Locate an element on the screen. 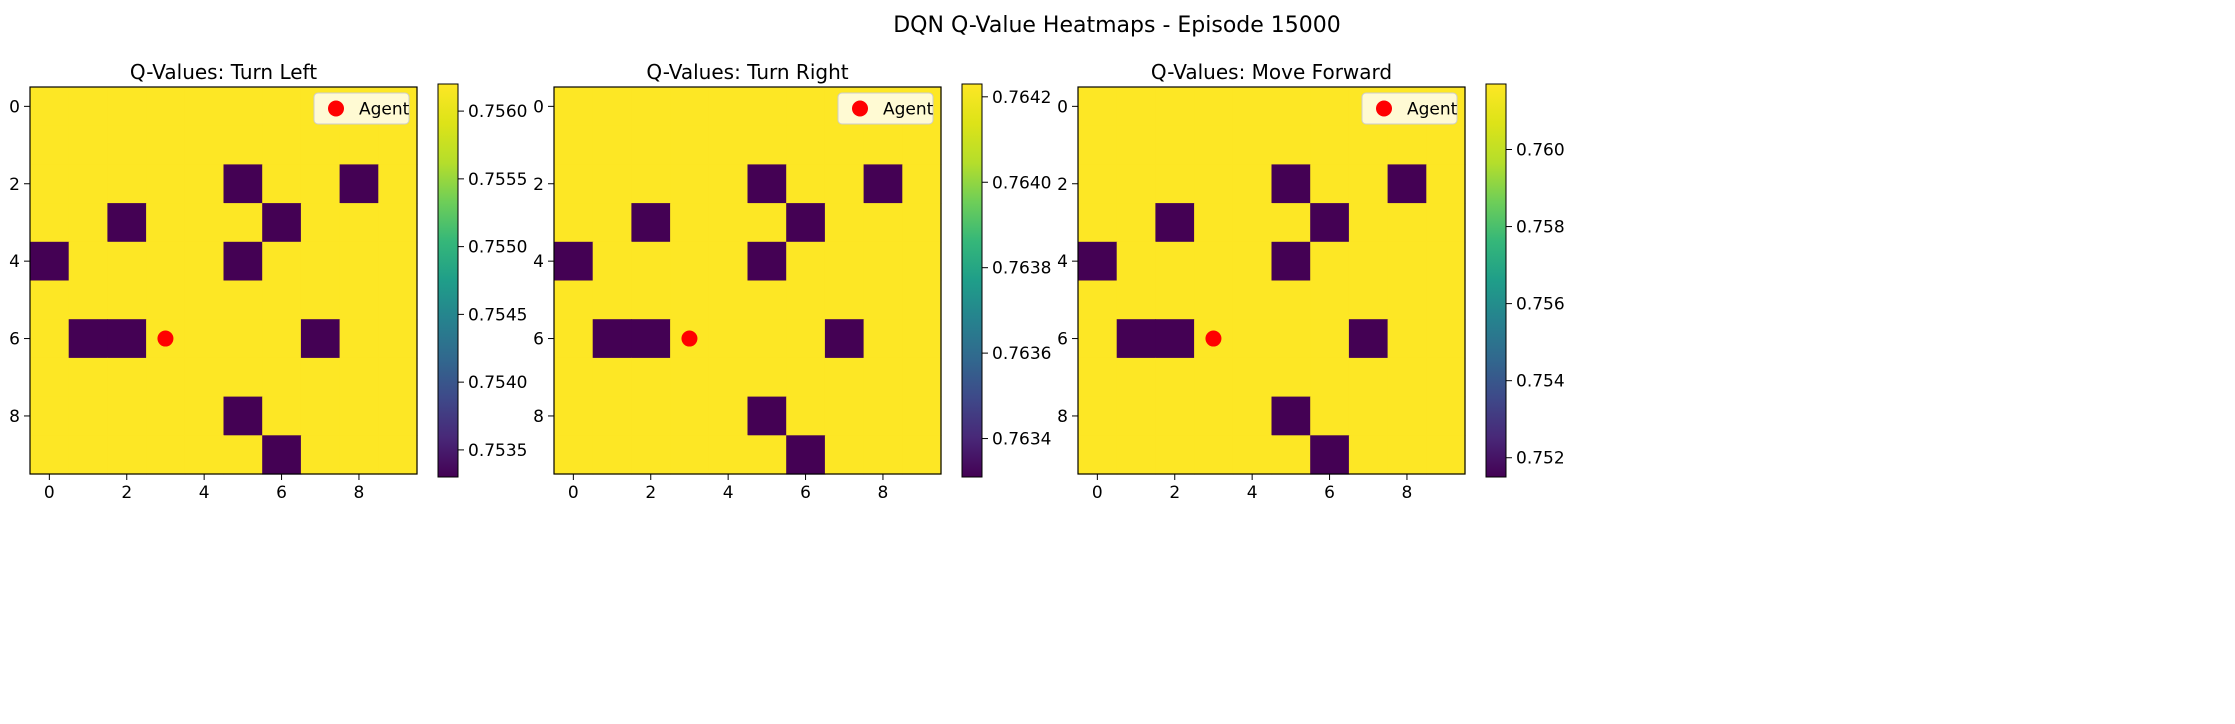 This screenshot has width=2235, height=724. heatmap-cells is located at coordinates (224, 281).